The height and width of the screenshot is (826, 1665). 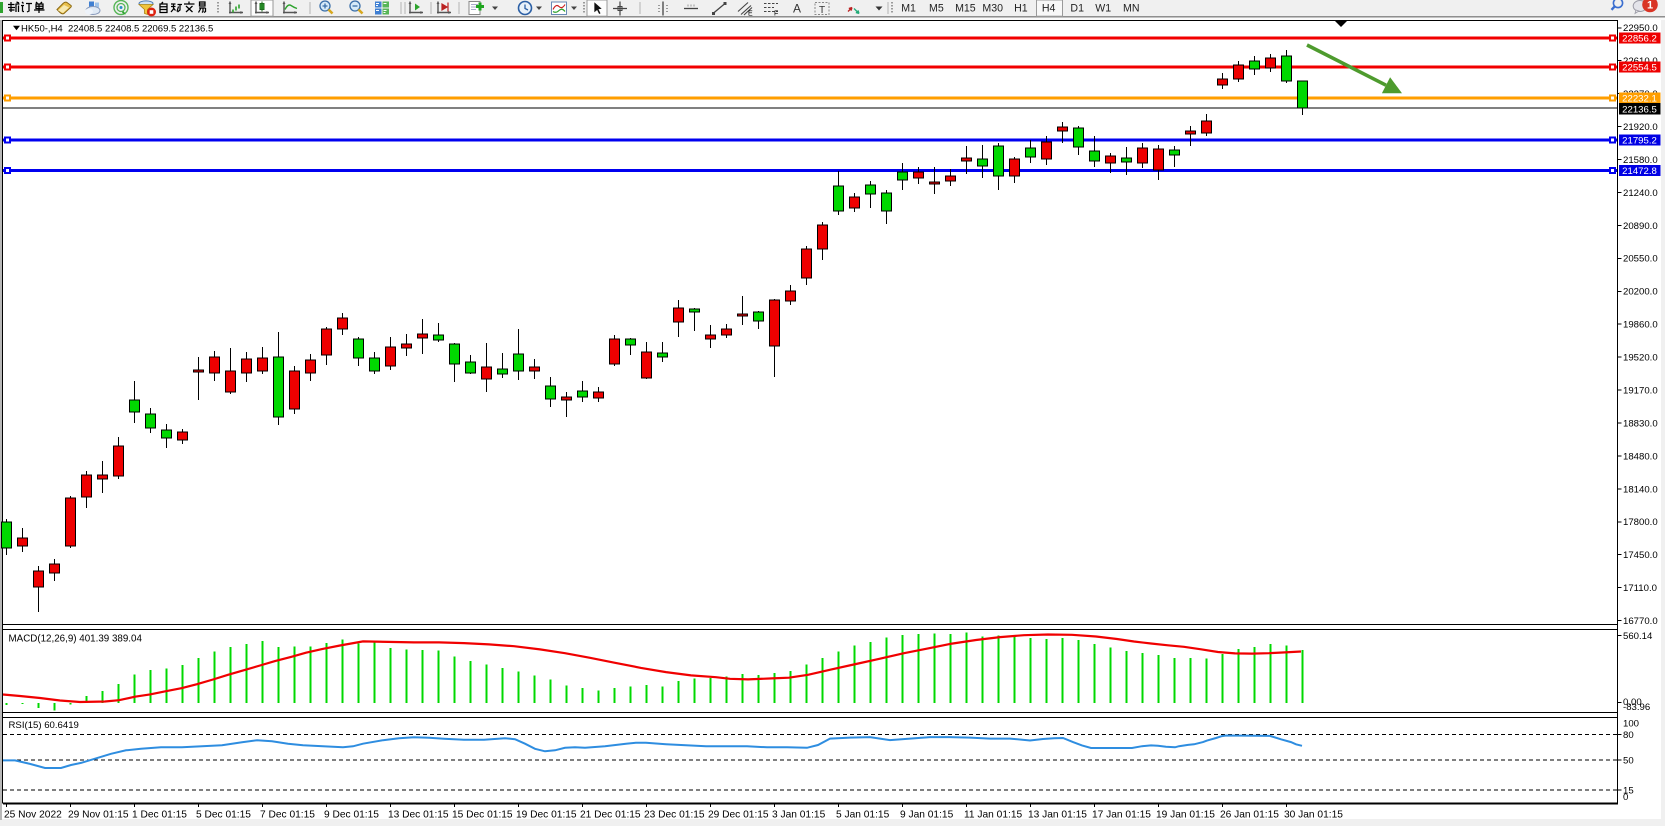 What do you see at coordinates (1640, 292) in the screenshot?
I see `svg-text: 20200.0` at bounding box center [1640, 292].